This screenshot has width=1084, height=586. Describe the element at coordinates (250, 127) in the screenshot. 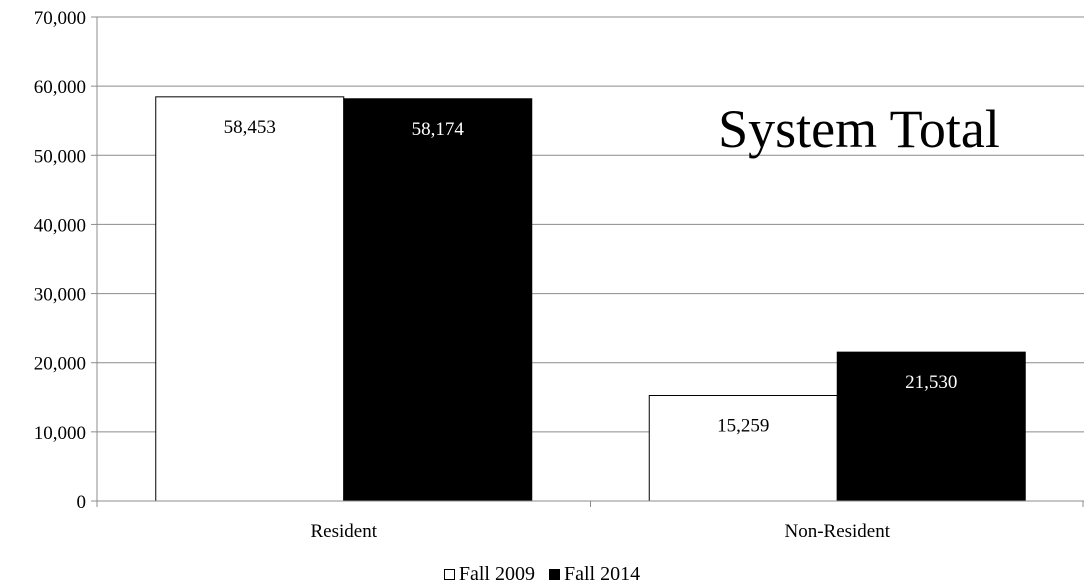

I see `data-label-resident-fall-2009: 58,453` at that location.